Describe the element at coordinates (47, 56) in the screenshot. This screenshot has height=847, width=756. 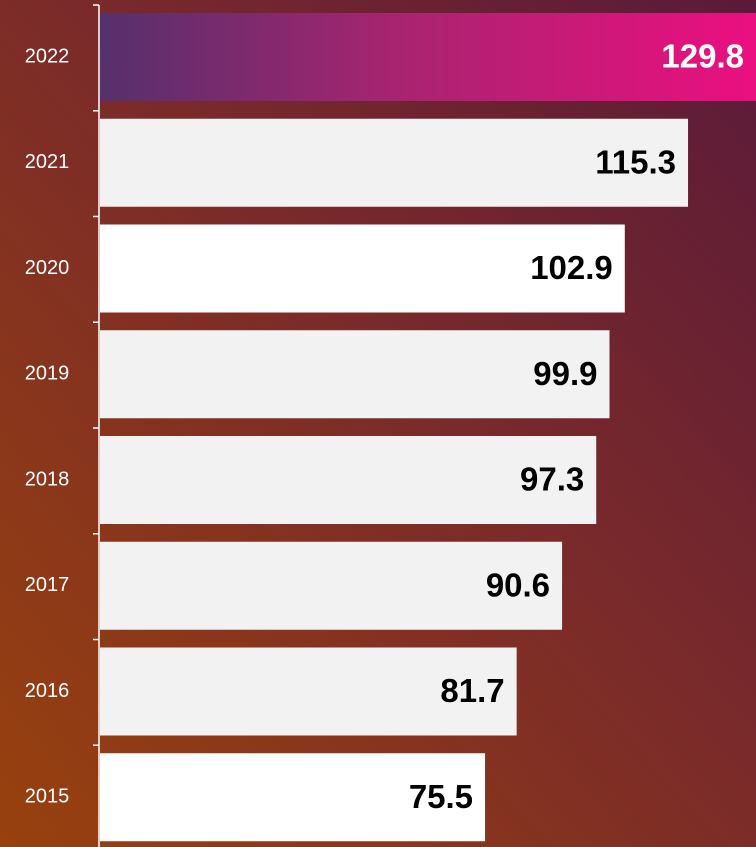
I see `y-tick-label: 2022` at that location.